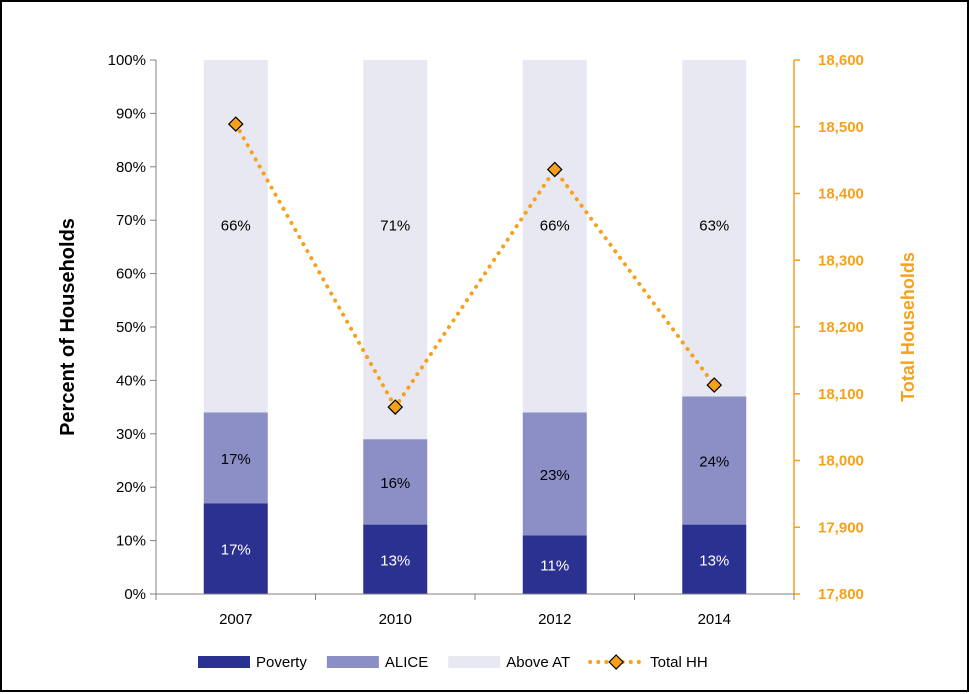 This screenshot has height=694, width=969. What do you see at coordinates (224, 662) in the screenshot?
I see `legend-swatch-poverty` at bounding box center [224, 662].